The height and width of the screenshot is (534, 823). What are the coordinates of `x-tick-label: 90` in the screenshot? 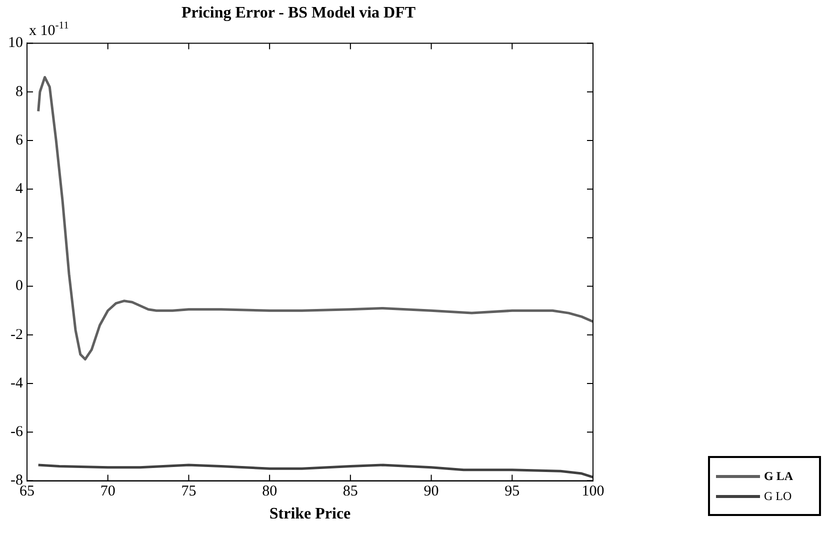 It's located at (431, 492).